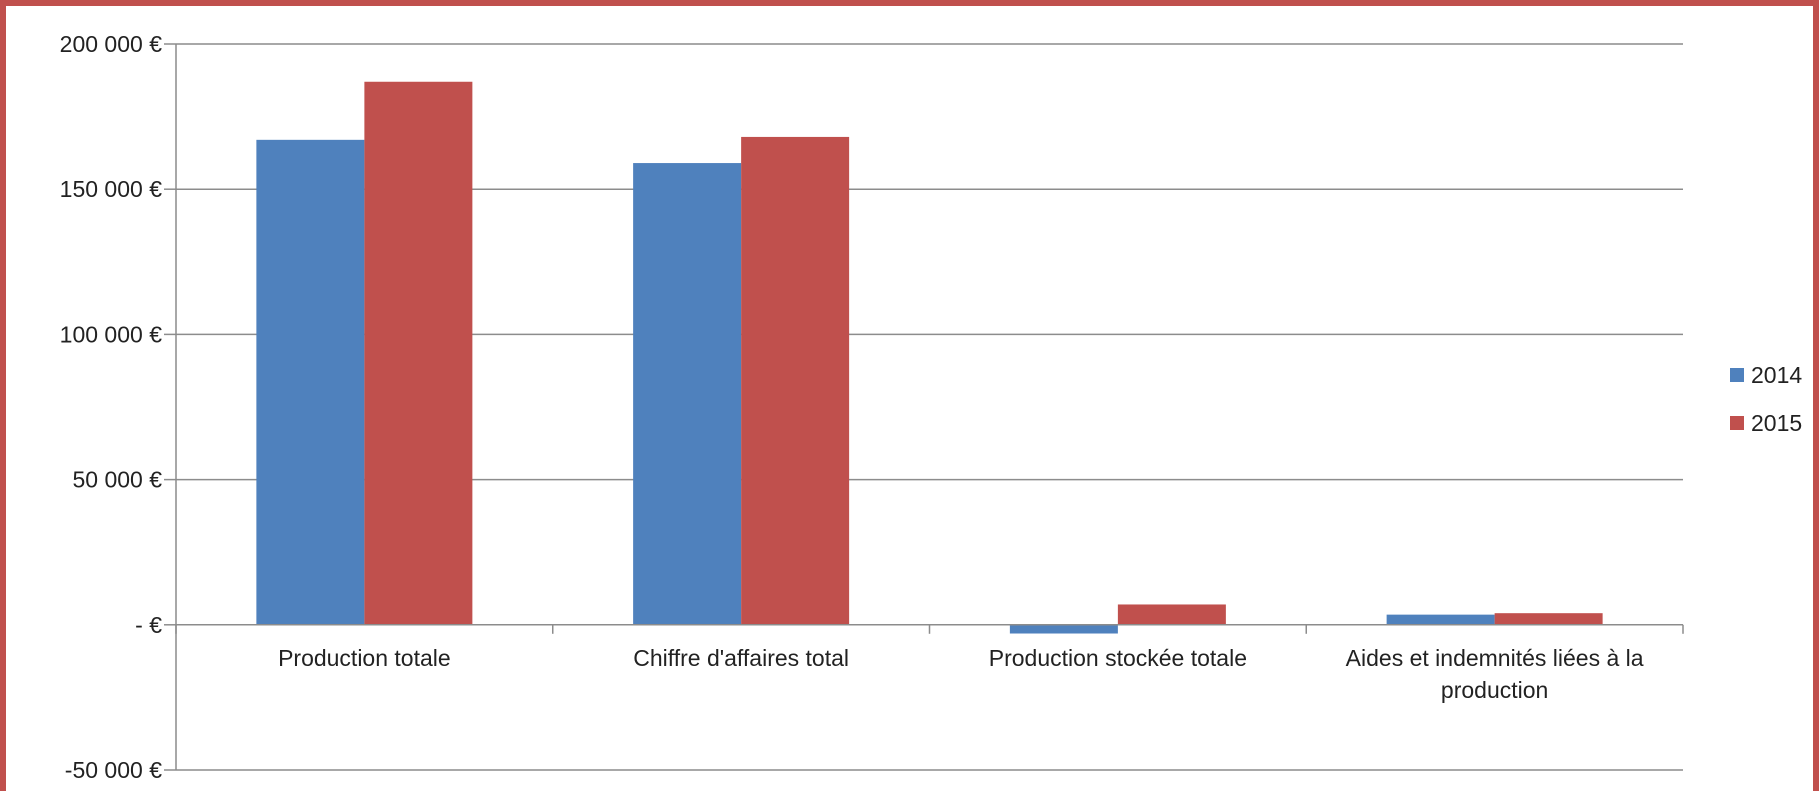  Describe the element at coordinates (1737, 423) in the screenshot. I see `legend-swatch-2015` at that location.